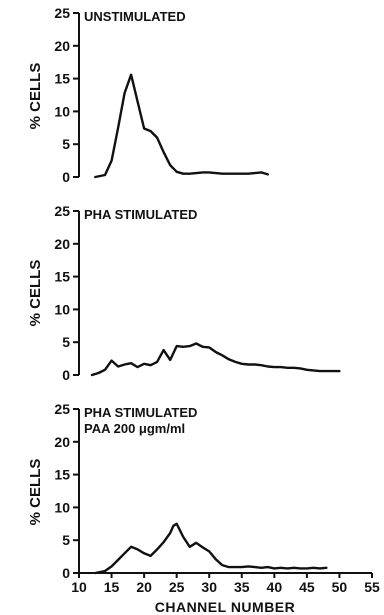 This screenshot has height=615, width=384. What do you see at coordinates (134, 428) in the screenshot?
I see `panel-subtitle: PAA 200 μgm/ml` at bounding box center [134, 428].